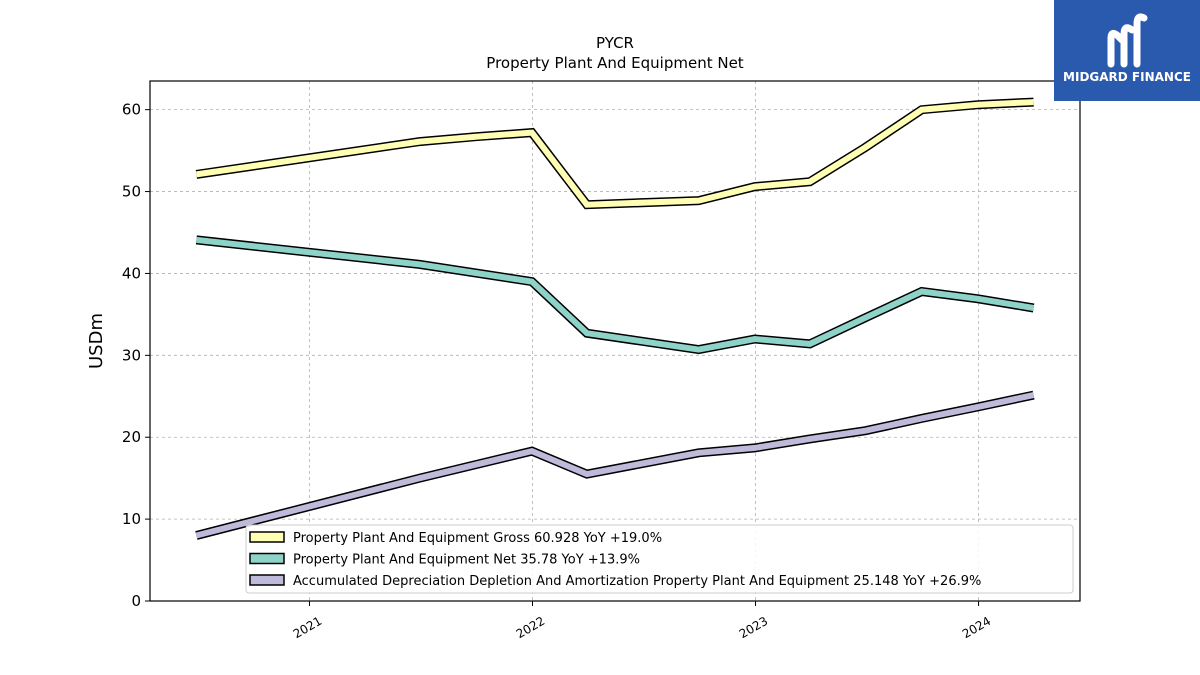  What do you see at coordinates (1127, 77) in the screenshot?
I see `brand-name: MIDGARD FINANCE` at bounding box center [1127, 77].